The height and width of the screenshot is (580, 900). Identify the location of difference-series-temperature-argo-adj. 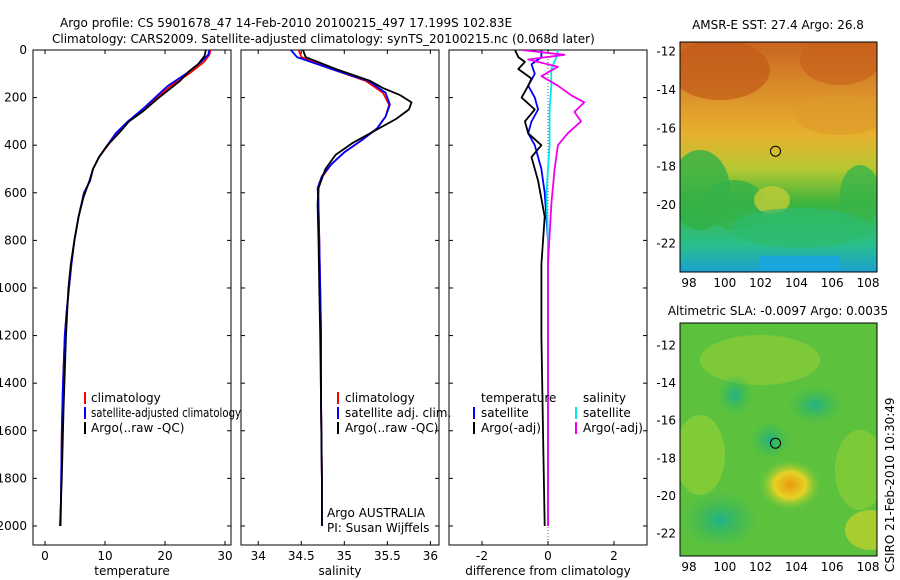
(530, 288).